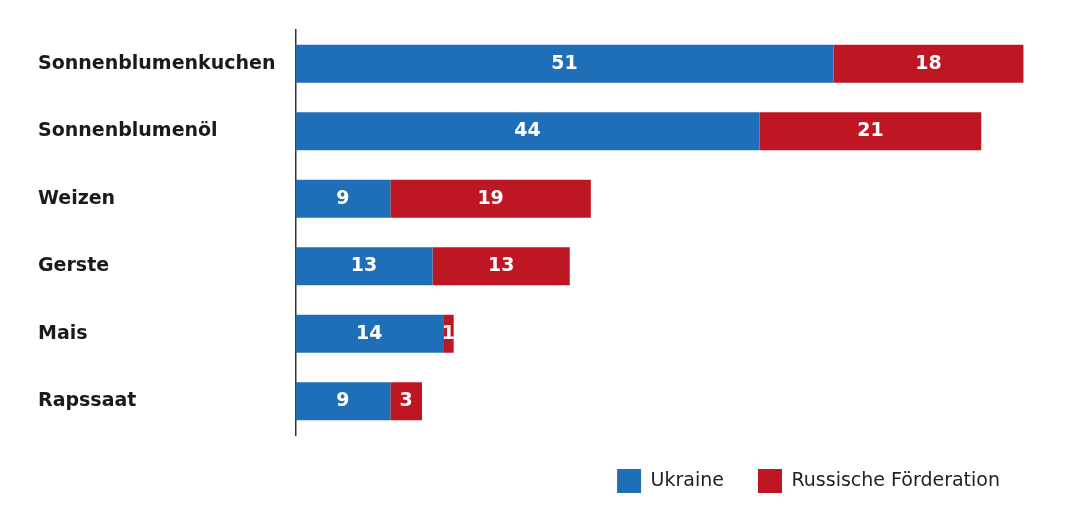  I want to click on data-label: 51, so click(564, 61).